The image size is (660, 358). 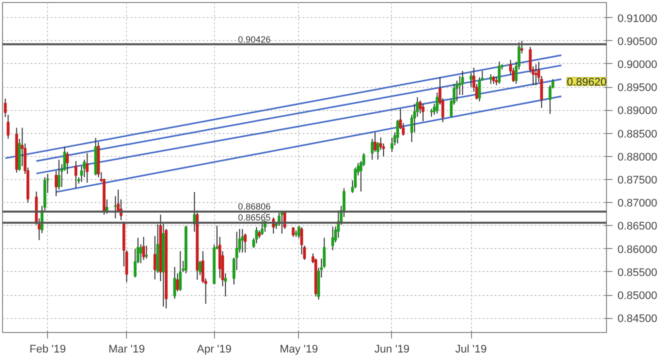 I want to click on y-tick-label: 0.85500, so click(x=638, y=272).